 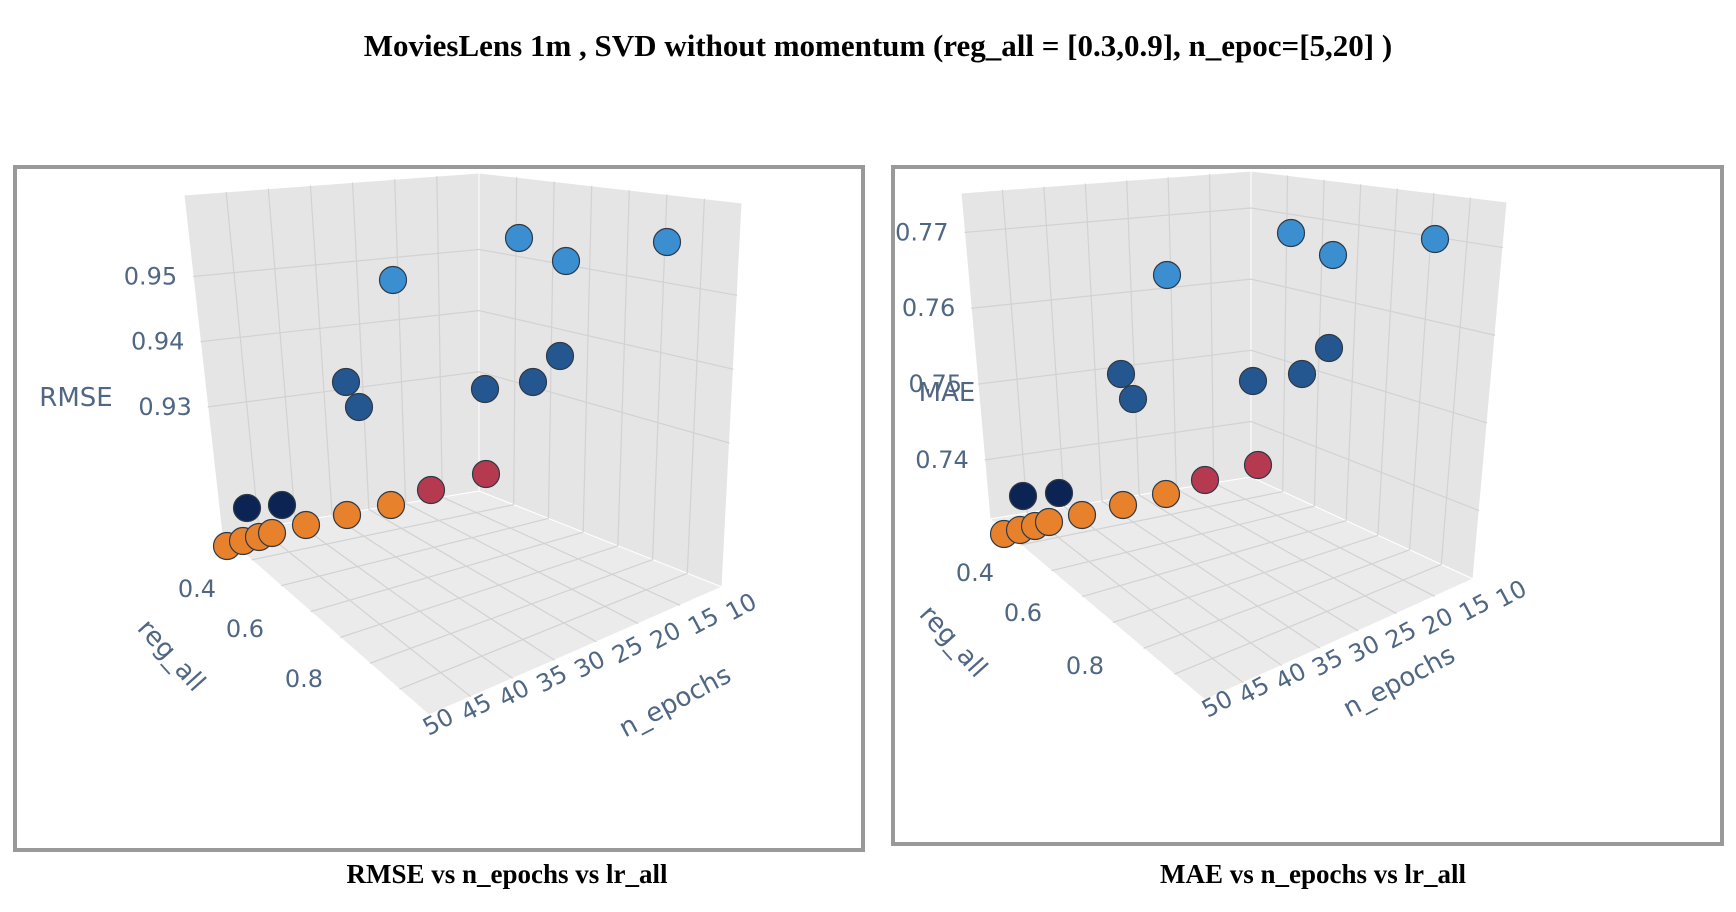 What do you see at coordinates (507, 874) in the screenshot?
I see `rmse-chart-caption: RMSE vs n_epochs vs lr_all` at bounding box center [507, 874].